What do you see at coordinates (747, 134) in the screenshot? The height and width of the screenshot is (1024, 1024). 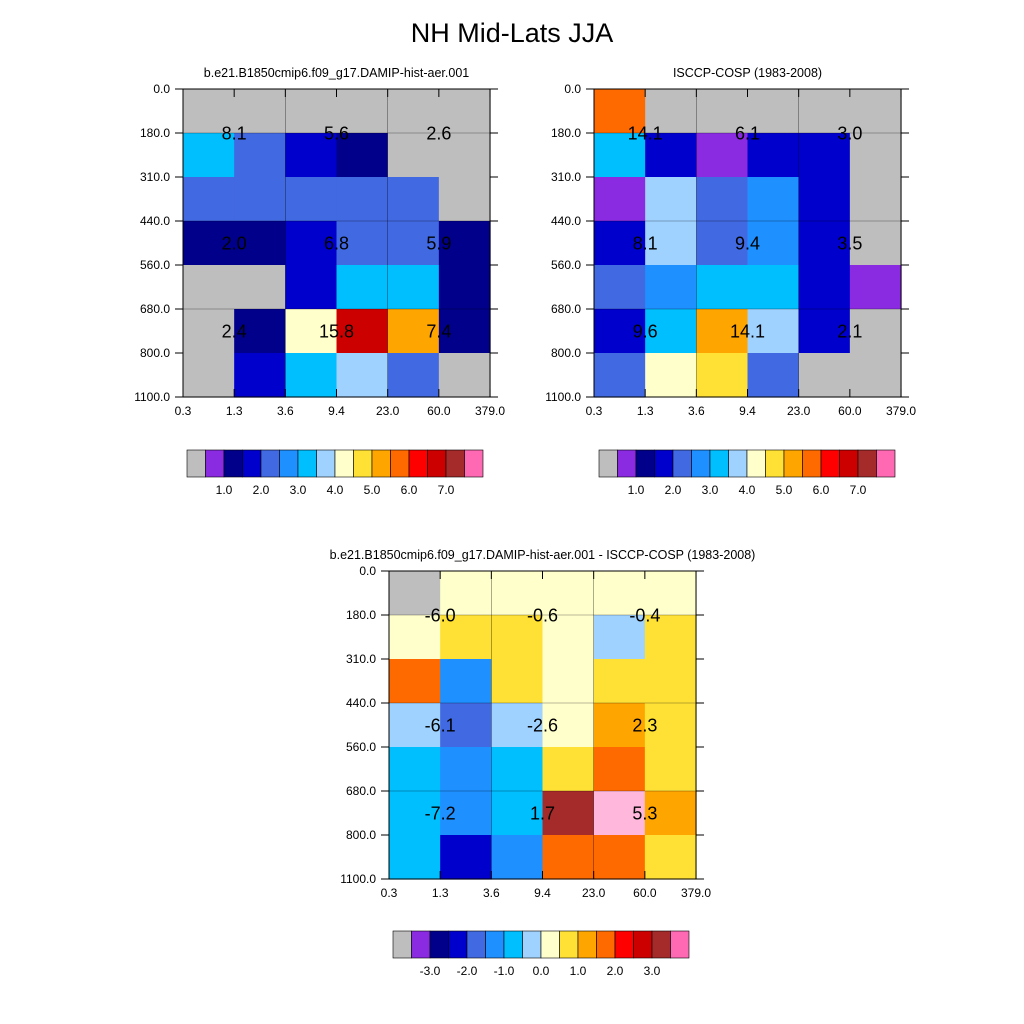 I see `data-label: 6.1` at bounding box center [747, 134].